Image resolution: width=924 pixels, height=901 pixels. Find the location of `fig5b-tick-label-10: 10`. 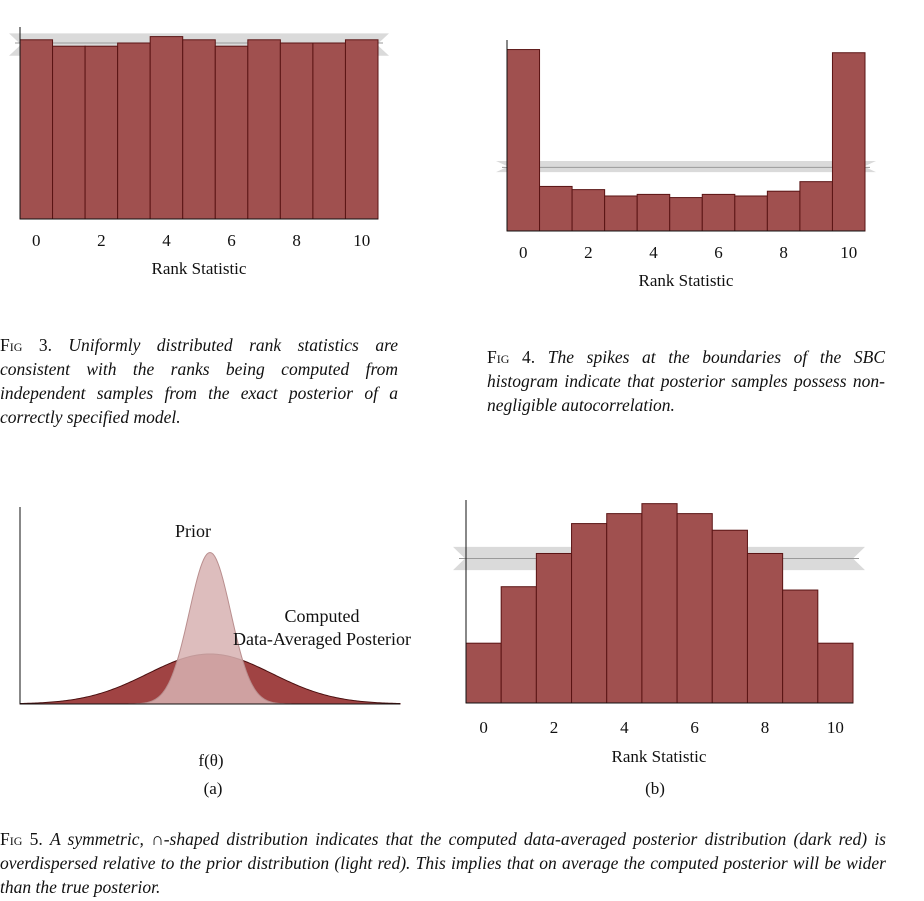

fig5b-tick-label-10: 10 is located at coordinates (835, 727).